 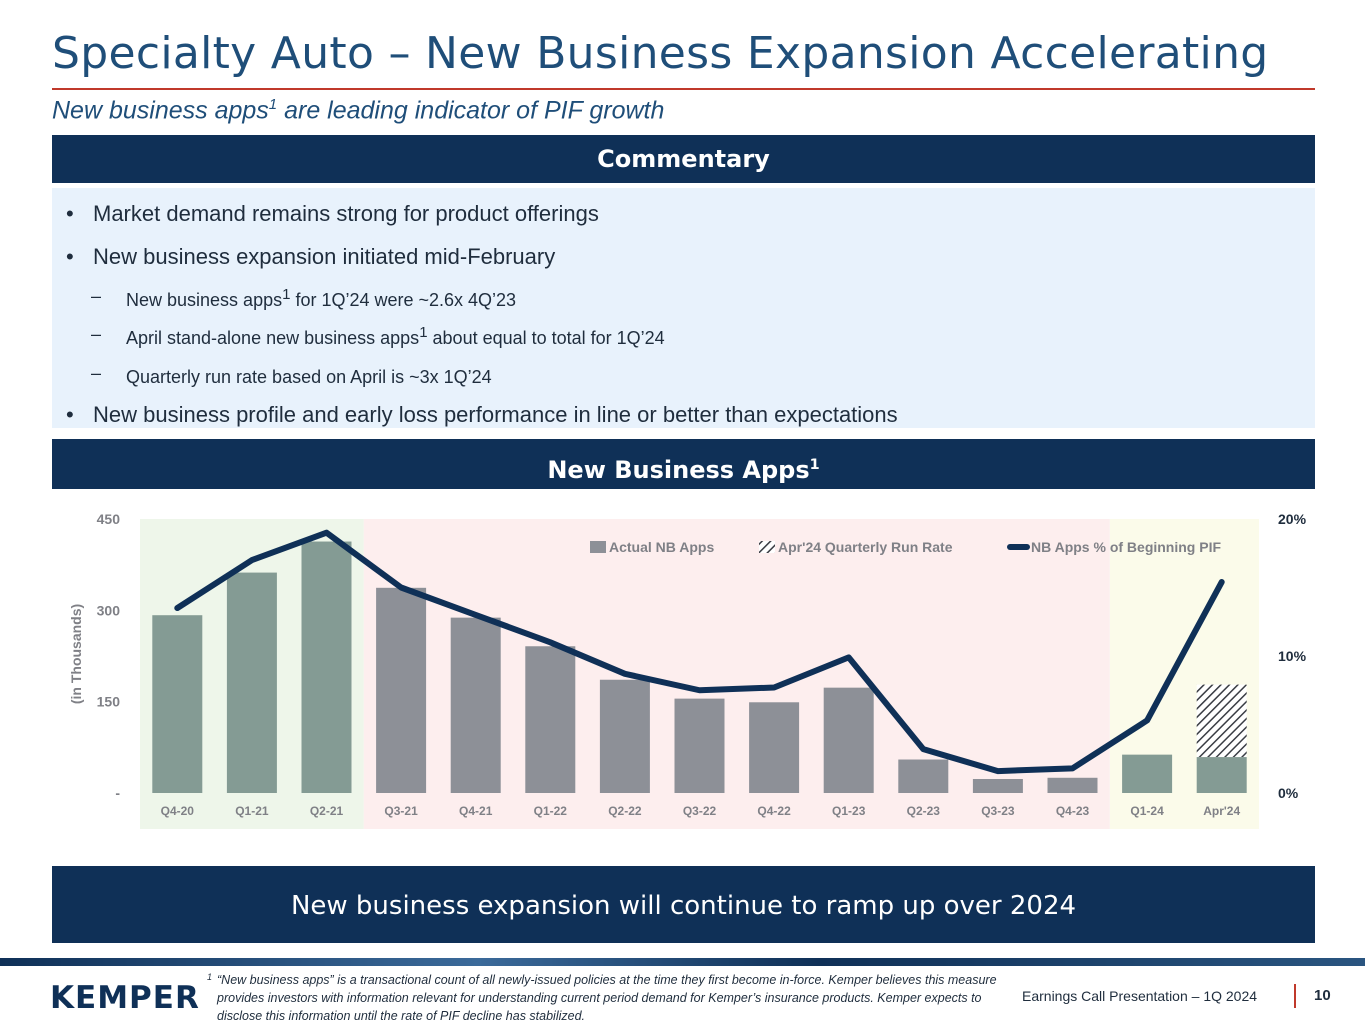 What do you see at coordinates (683, 464) in the screenshot?
I see `chart-header: New Business Apps1` at bounding box center [683, 464].